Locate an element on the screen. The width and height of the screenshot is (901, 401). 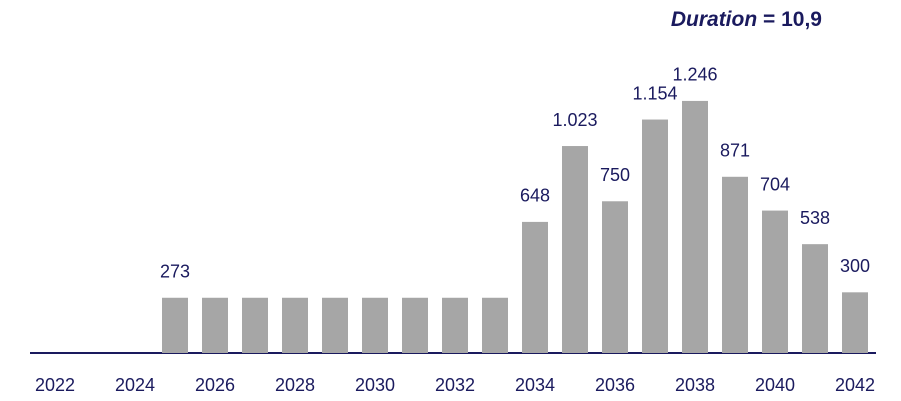
value-label: 1.154 is located at coordinates (654, 93).